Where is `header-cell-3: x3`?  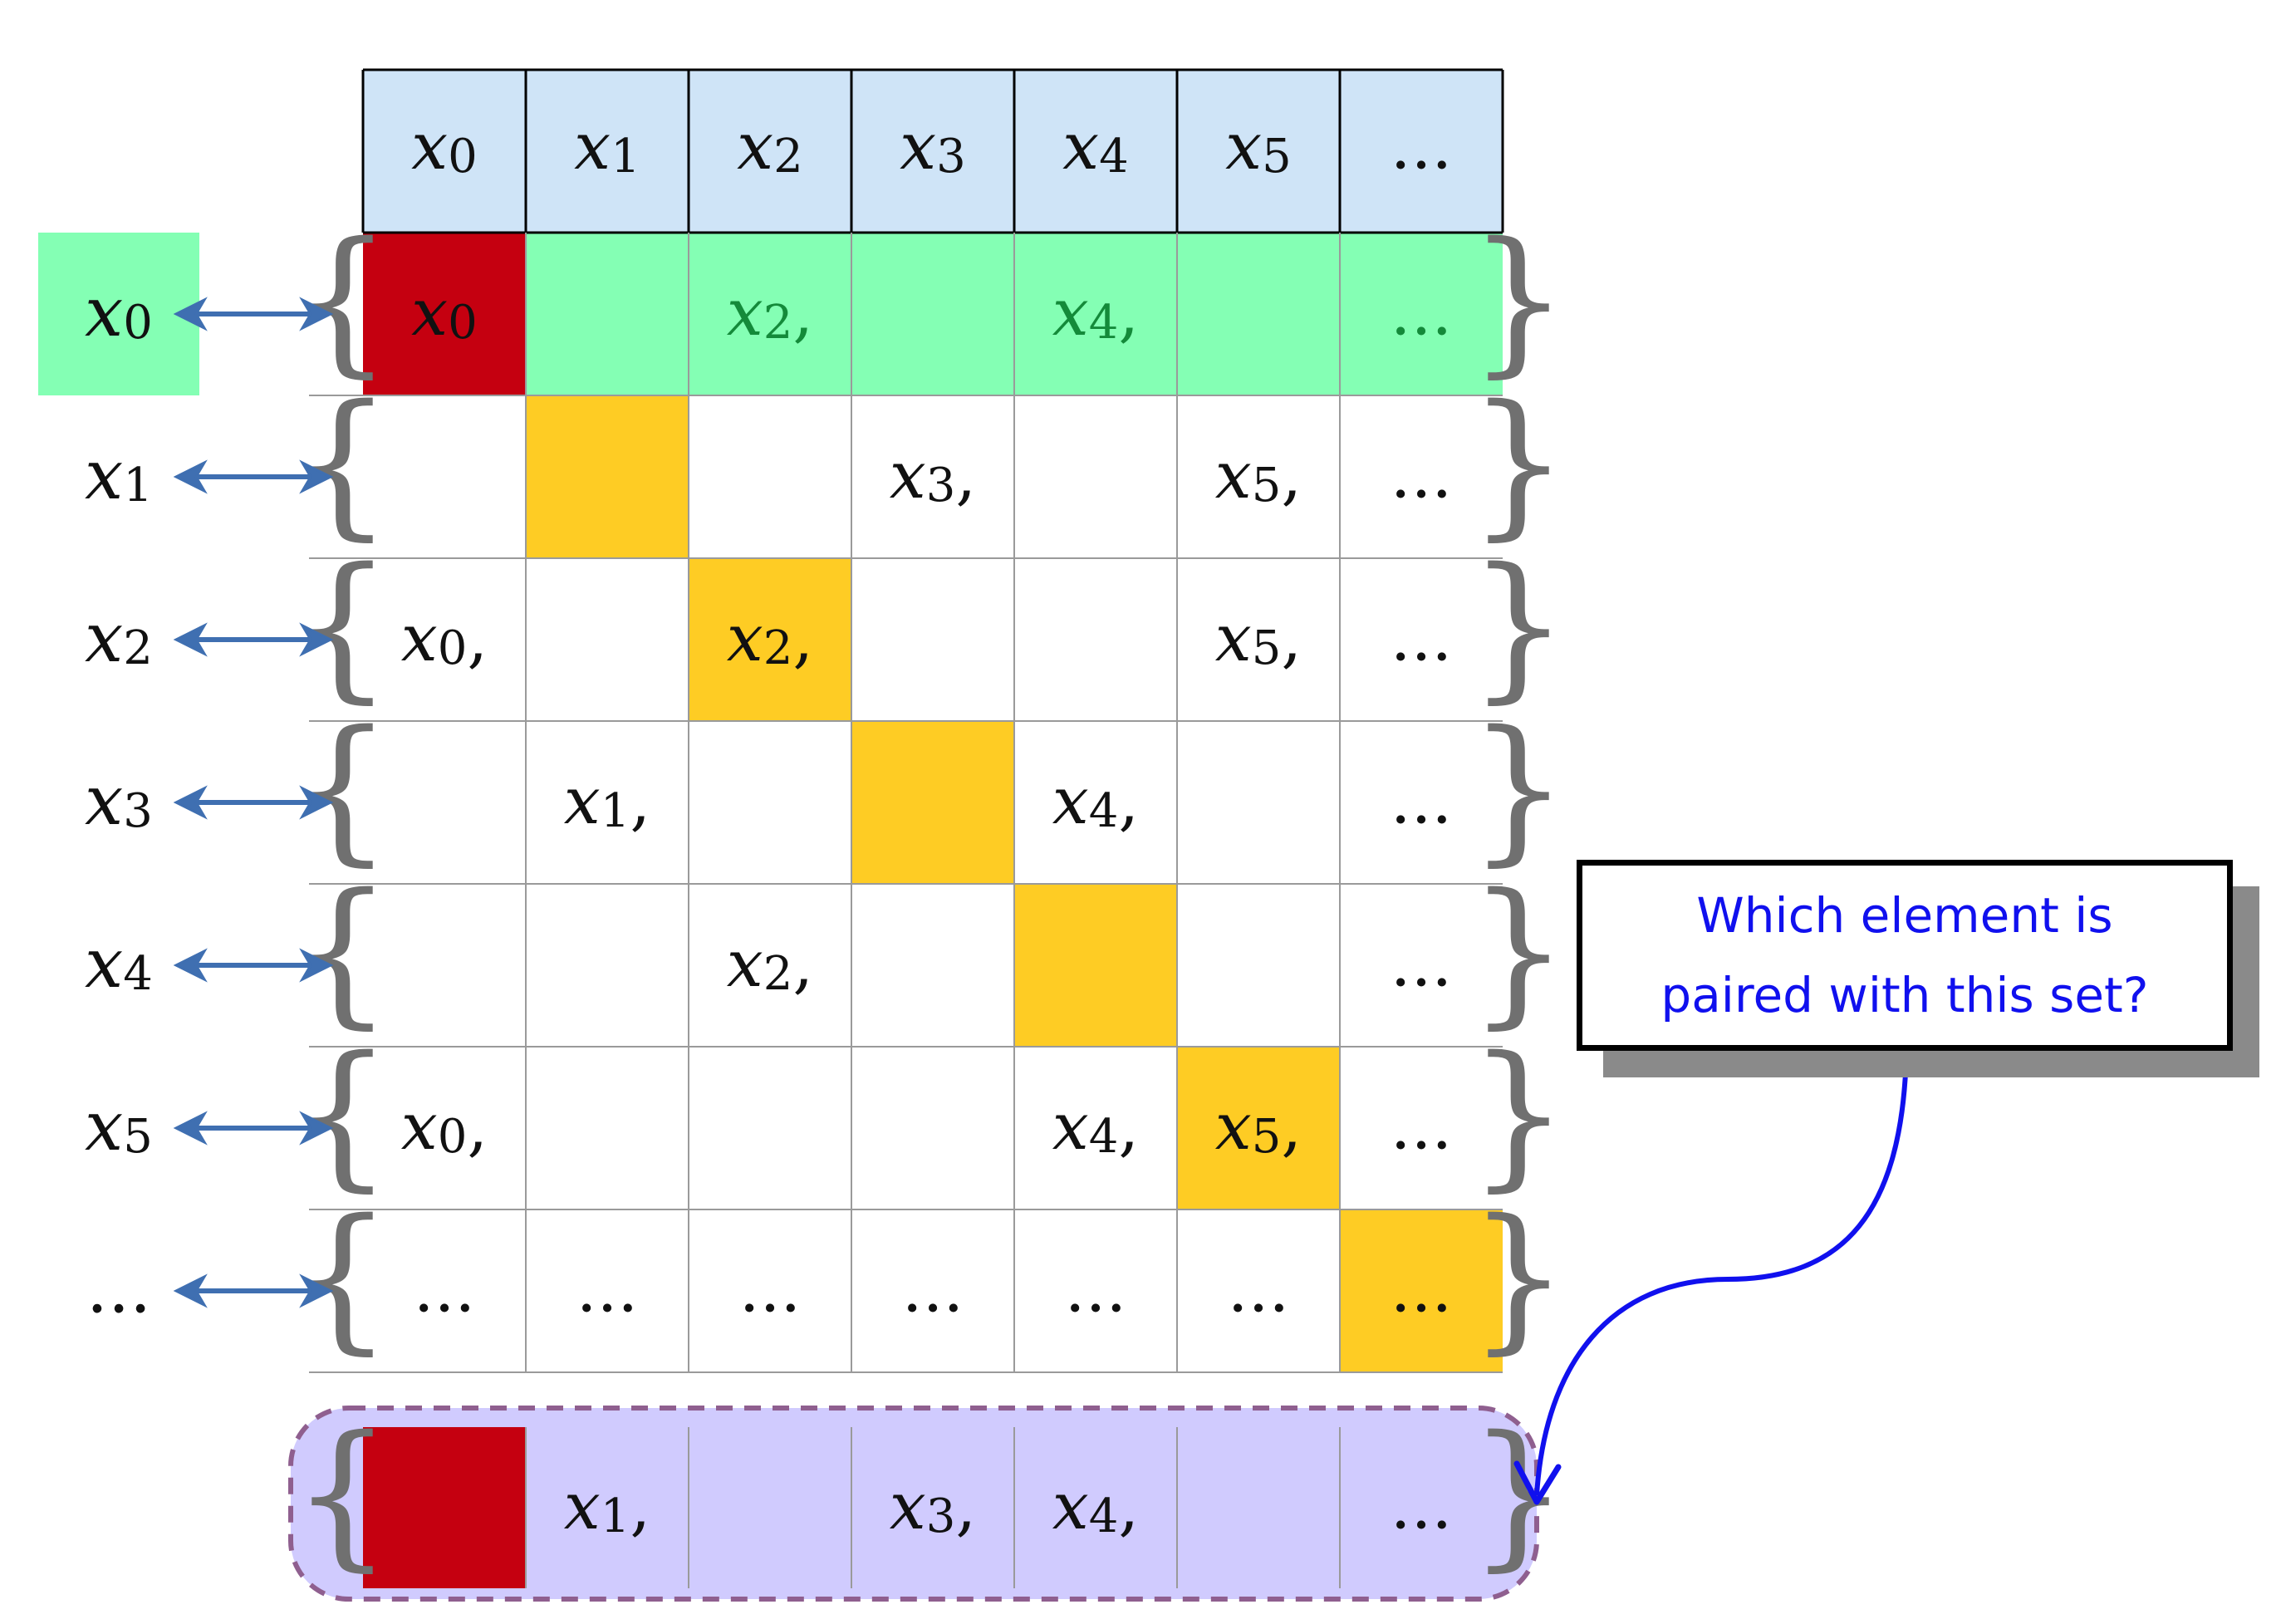 header-cell-3: x3 is located at coordinates (933, 147).